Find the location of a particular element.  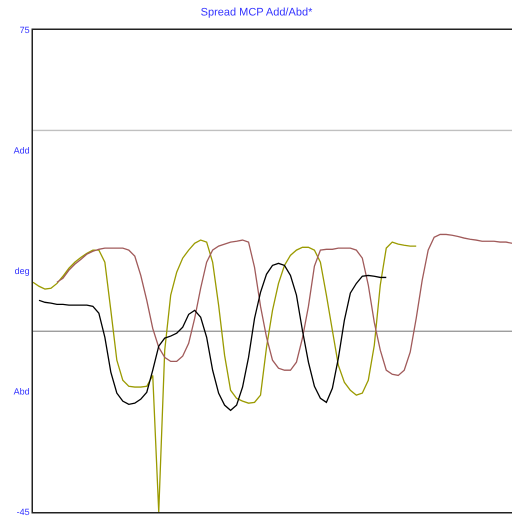

y-tick-label: -45 is located at coordinates (23, 512).